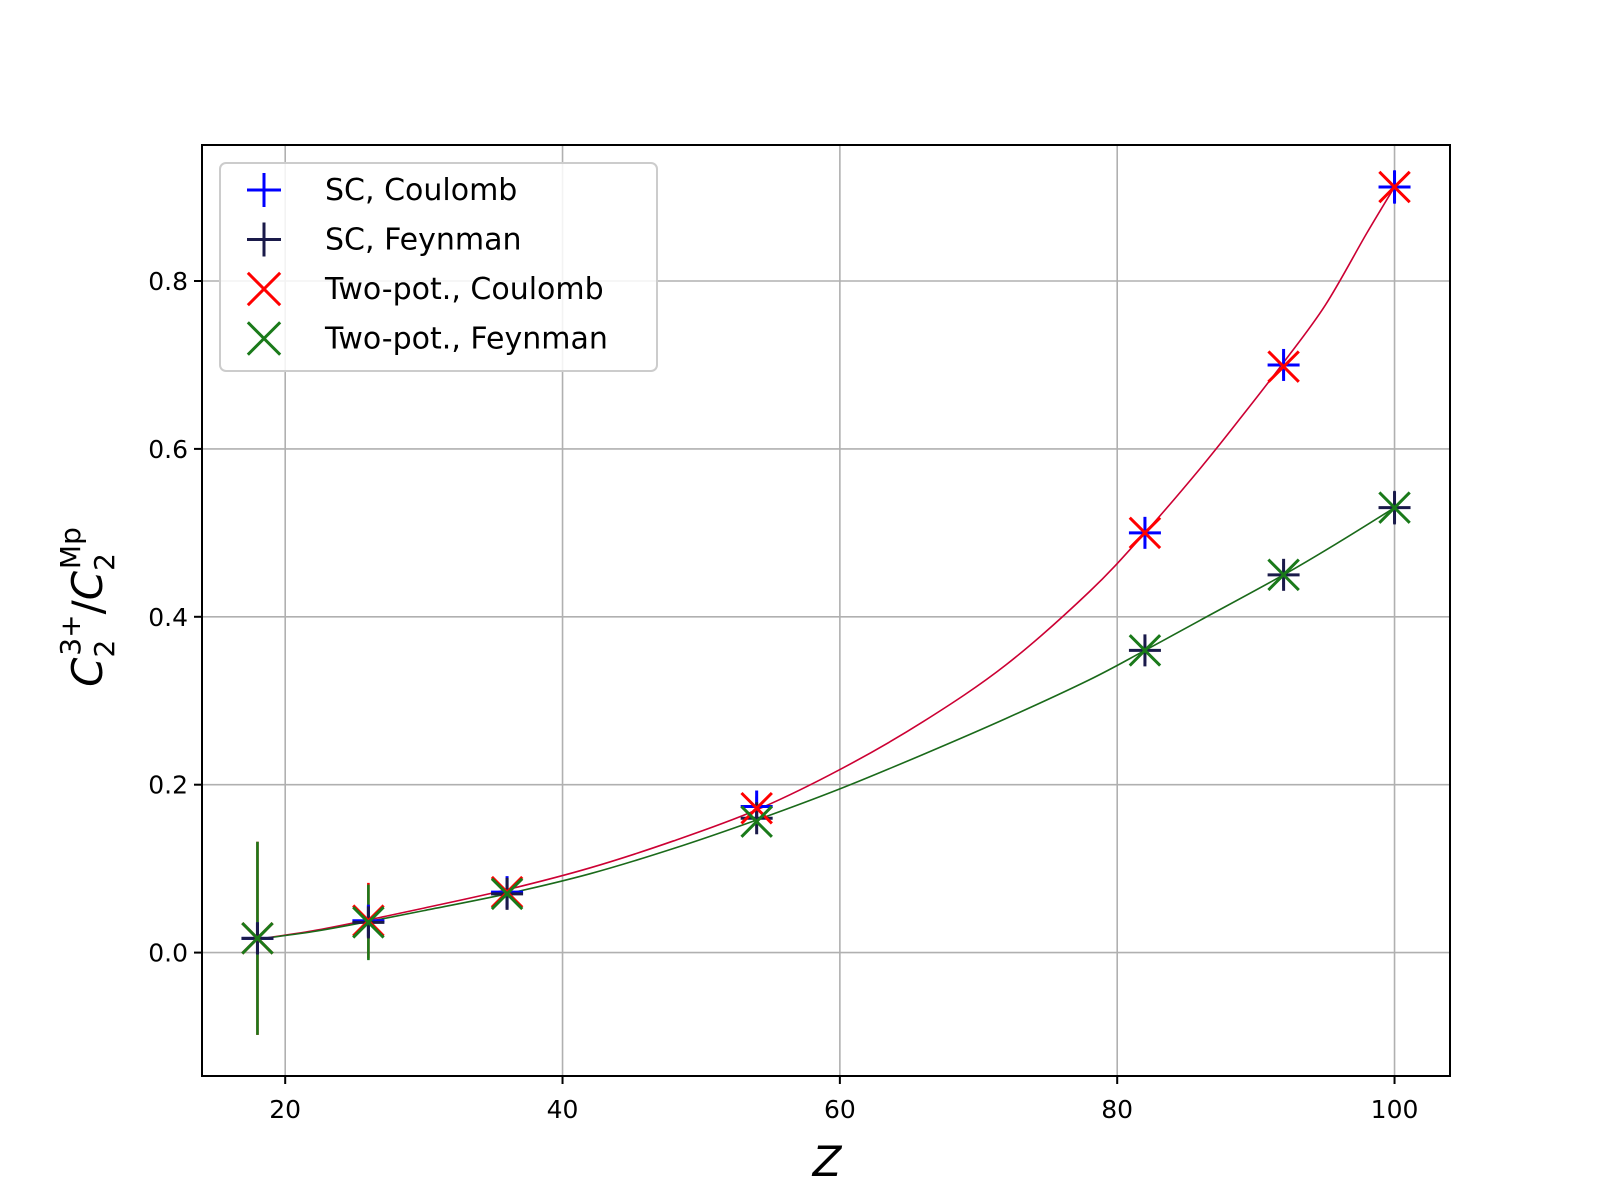 The height and width of the screenshot is (1200, 1600). I want to click on legend-label: SC, Feynman, so click(423, 240).